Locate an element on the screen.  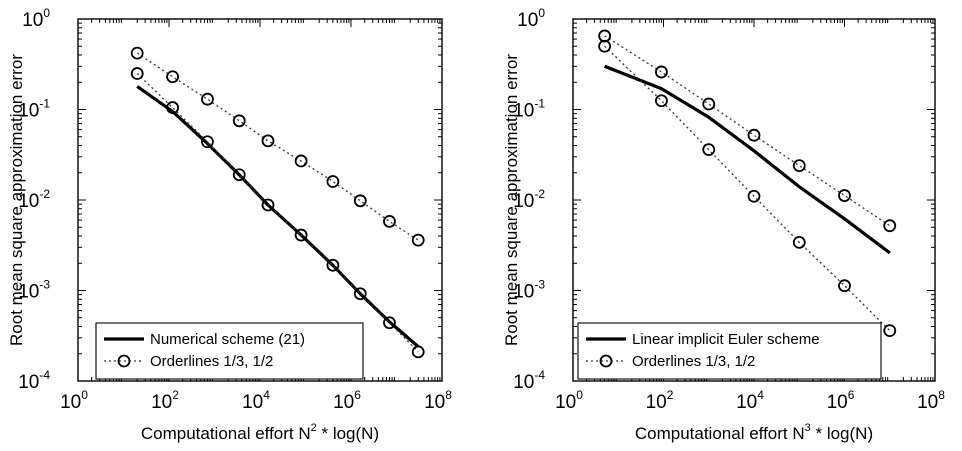
x-axis-label: Computational effort N2 * log(N) is located at coordinates (260, 432).